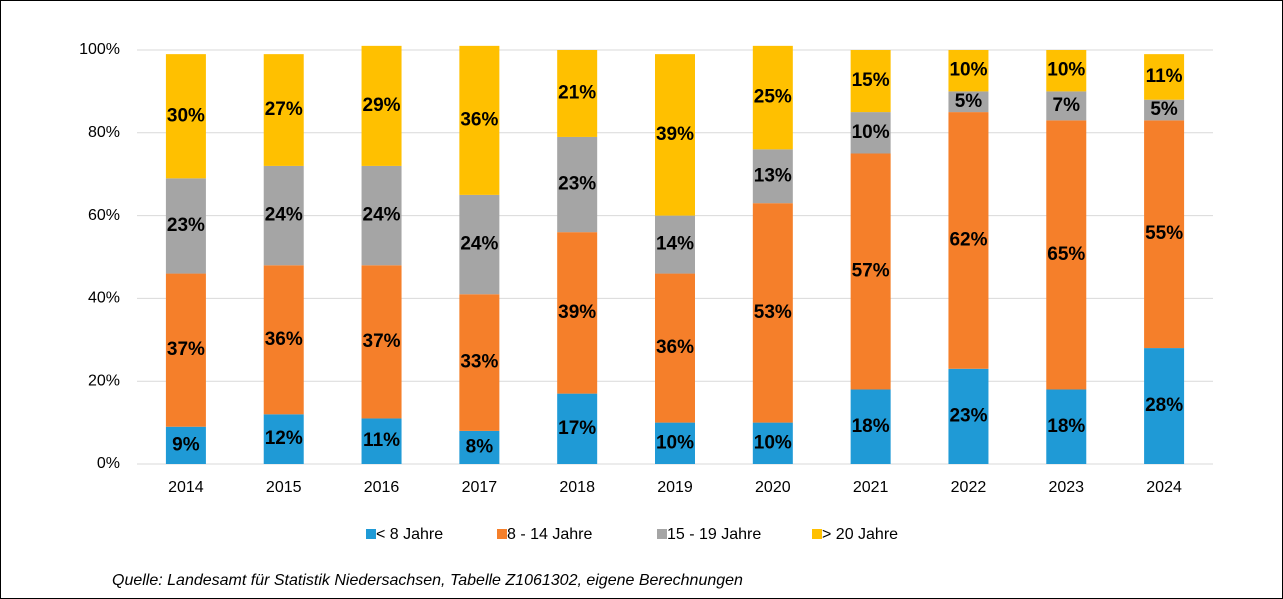  I want to click on x-tick-label: 2014, so click(186, 487).